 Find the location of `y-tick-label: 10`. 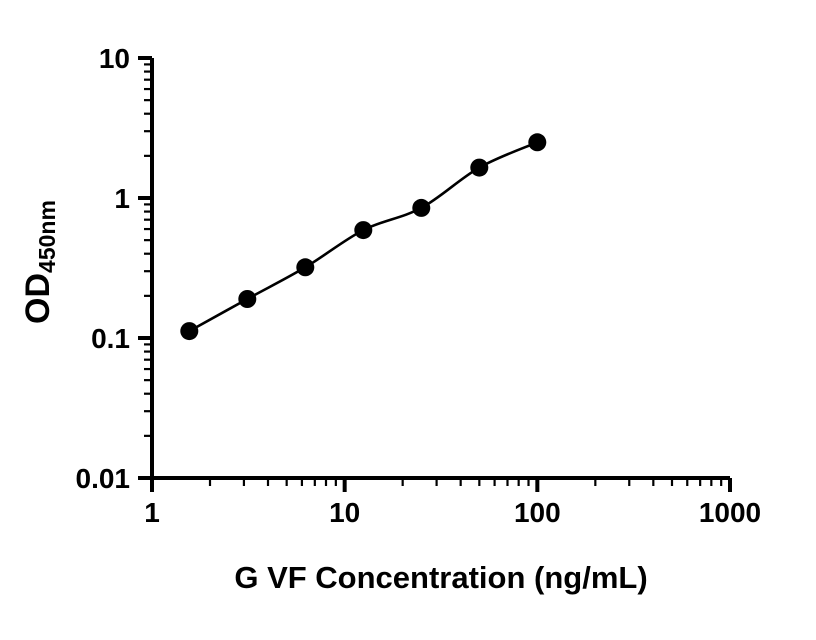

y-tick-label: 10 is located at coordinates (114, 58).